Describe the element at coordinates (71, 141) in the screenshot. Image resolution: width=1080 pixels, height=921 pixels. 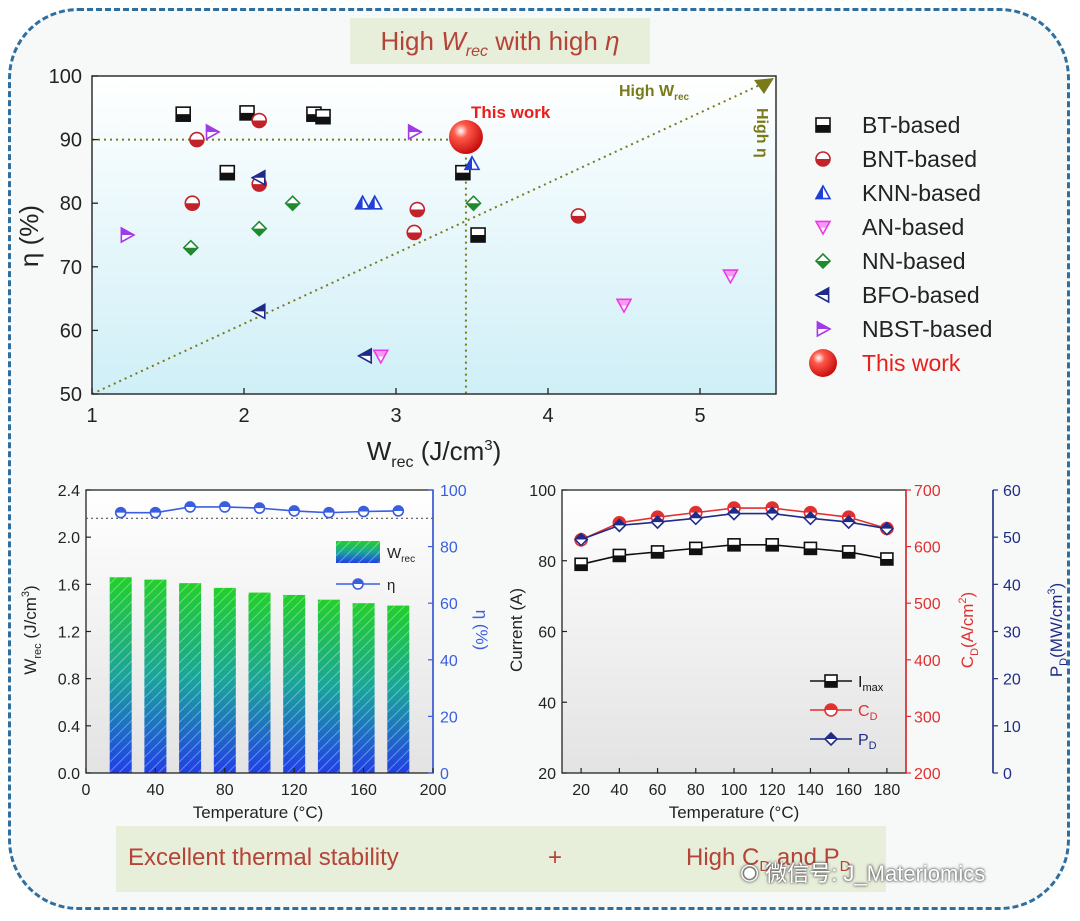
I see `y-tick-label: 90` at that location.